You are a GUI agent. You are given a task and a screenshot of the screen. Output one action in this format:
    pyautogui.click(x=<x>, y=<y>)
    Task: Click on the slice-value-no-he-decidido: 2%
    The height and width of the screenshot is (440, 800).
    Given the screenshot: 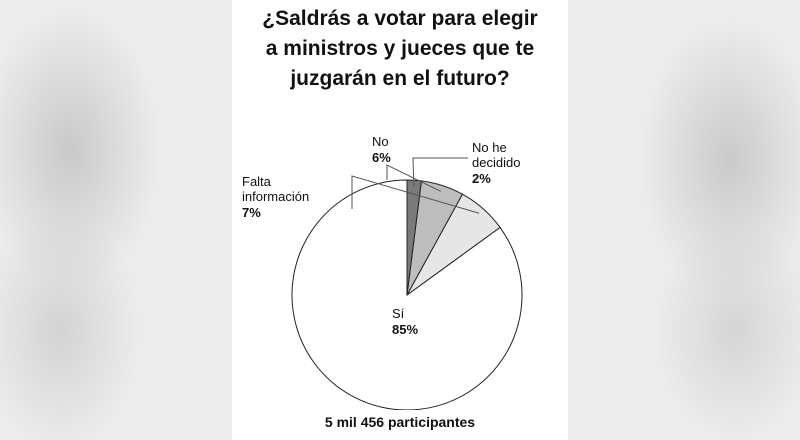 What is the action you would take?
    pyautogui.click(x=481, y=178)
    